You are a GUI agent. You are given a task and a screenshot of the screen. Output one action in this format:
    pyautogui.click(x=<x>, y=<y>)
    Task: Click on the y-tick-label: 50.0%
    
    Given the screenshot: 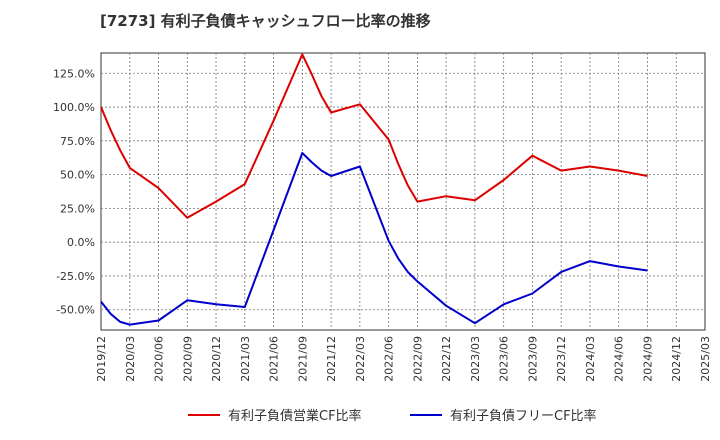 What is the action you would take?
    pyautogui.click(x=77, y=175)
    